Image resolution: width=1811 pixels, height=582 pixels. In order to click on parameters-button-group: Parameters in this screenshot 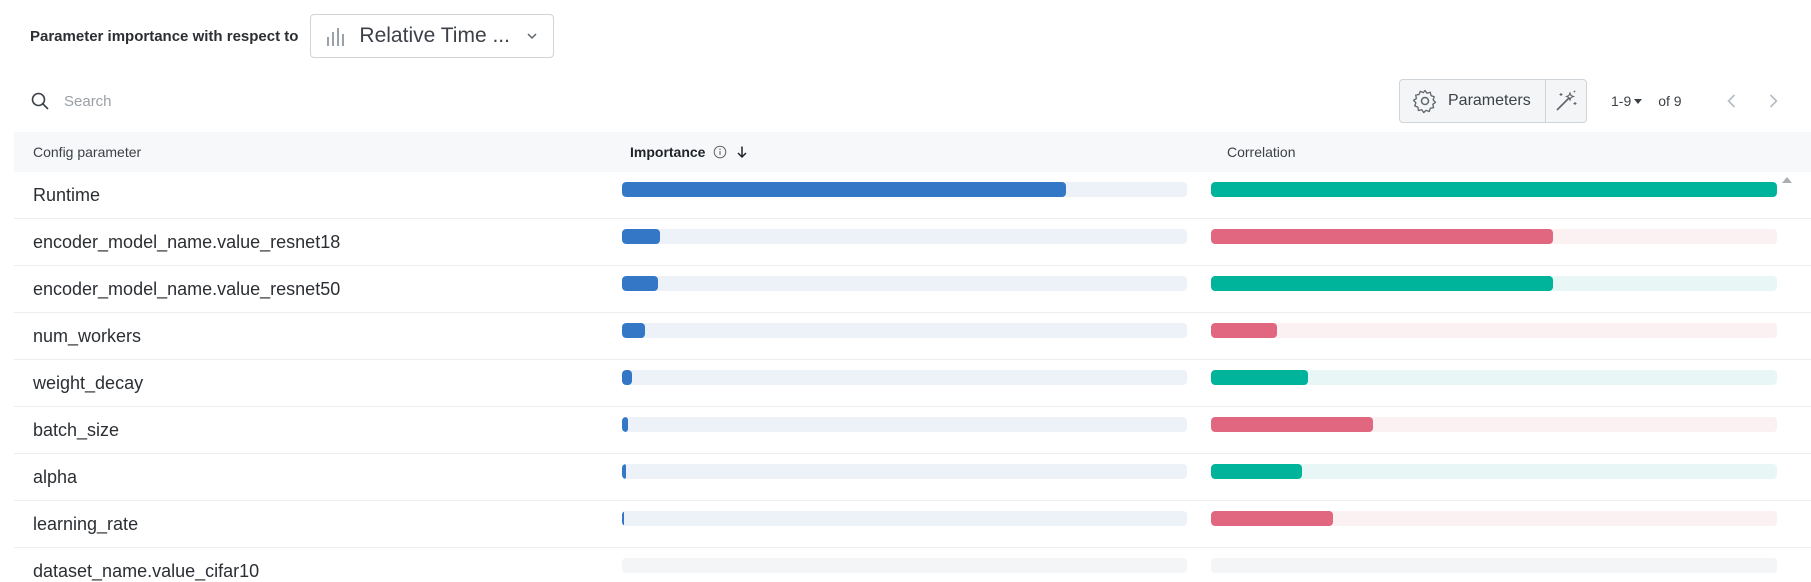, I will do `click(1493, 101)`.